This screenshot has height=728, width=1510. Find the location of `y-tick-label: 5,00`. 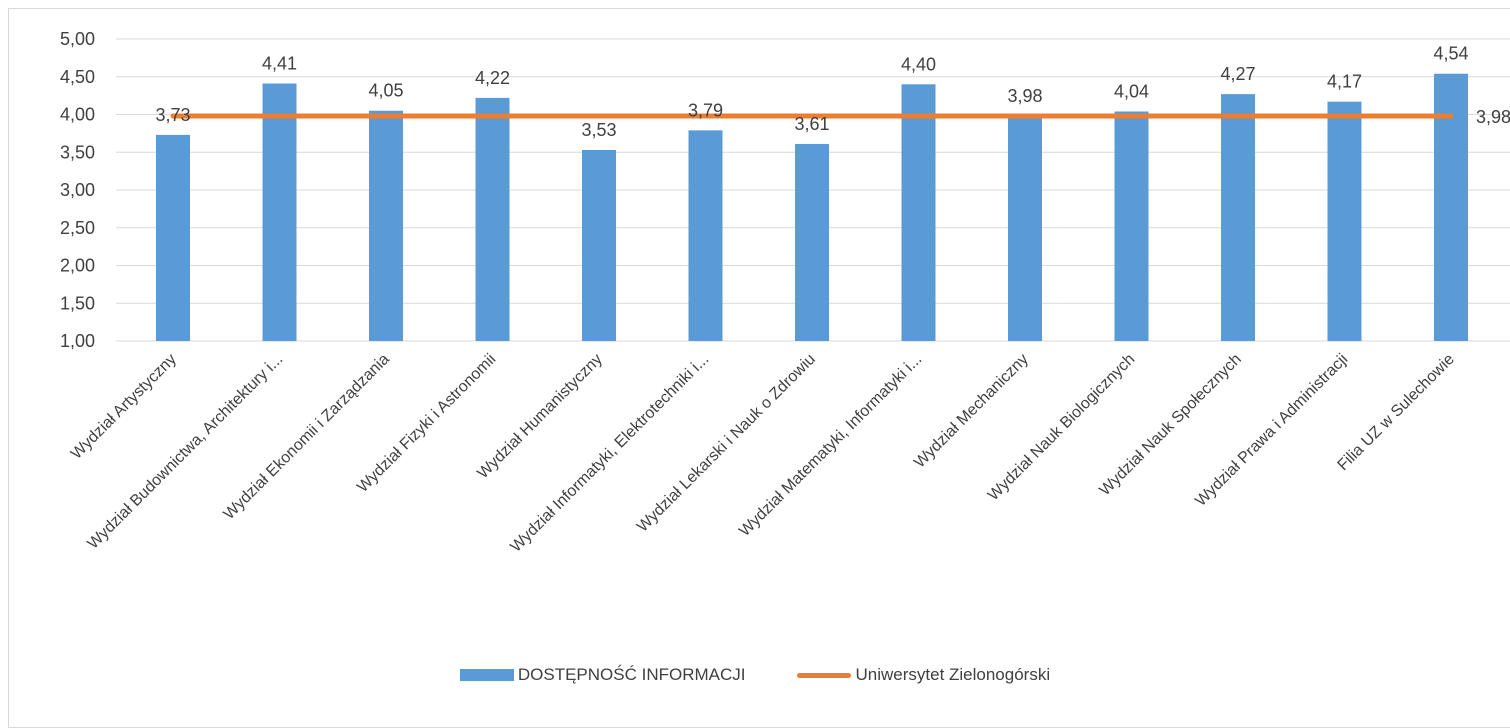

y-tick-label: 5,00 is located at coordinates (77, 39).